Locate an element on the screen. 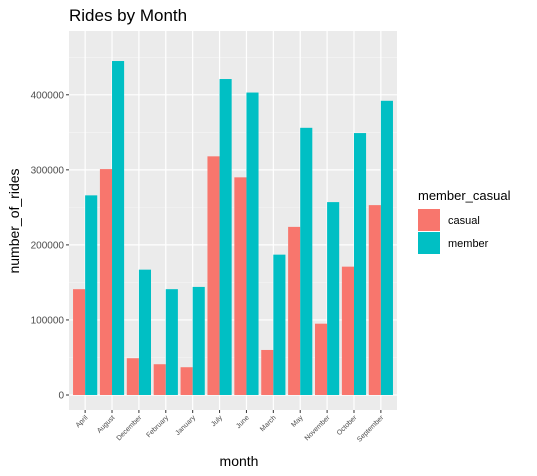 The width and height of the screenshot is (537, 476). bar-casual-december is located at coordinates (132, 376).